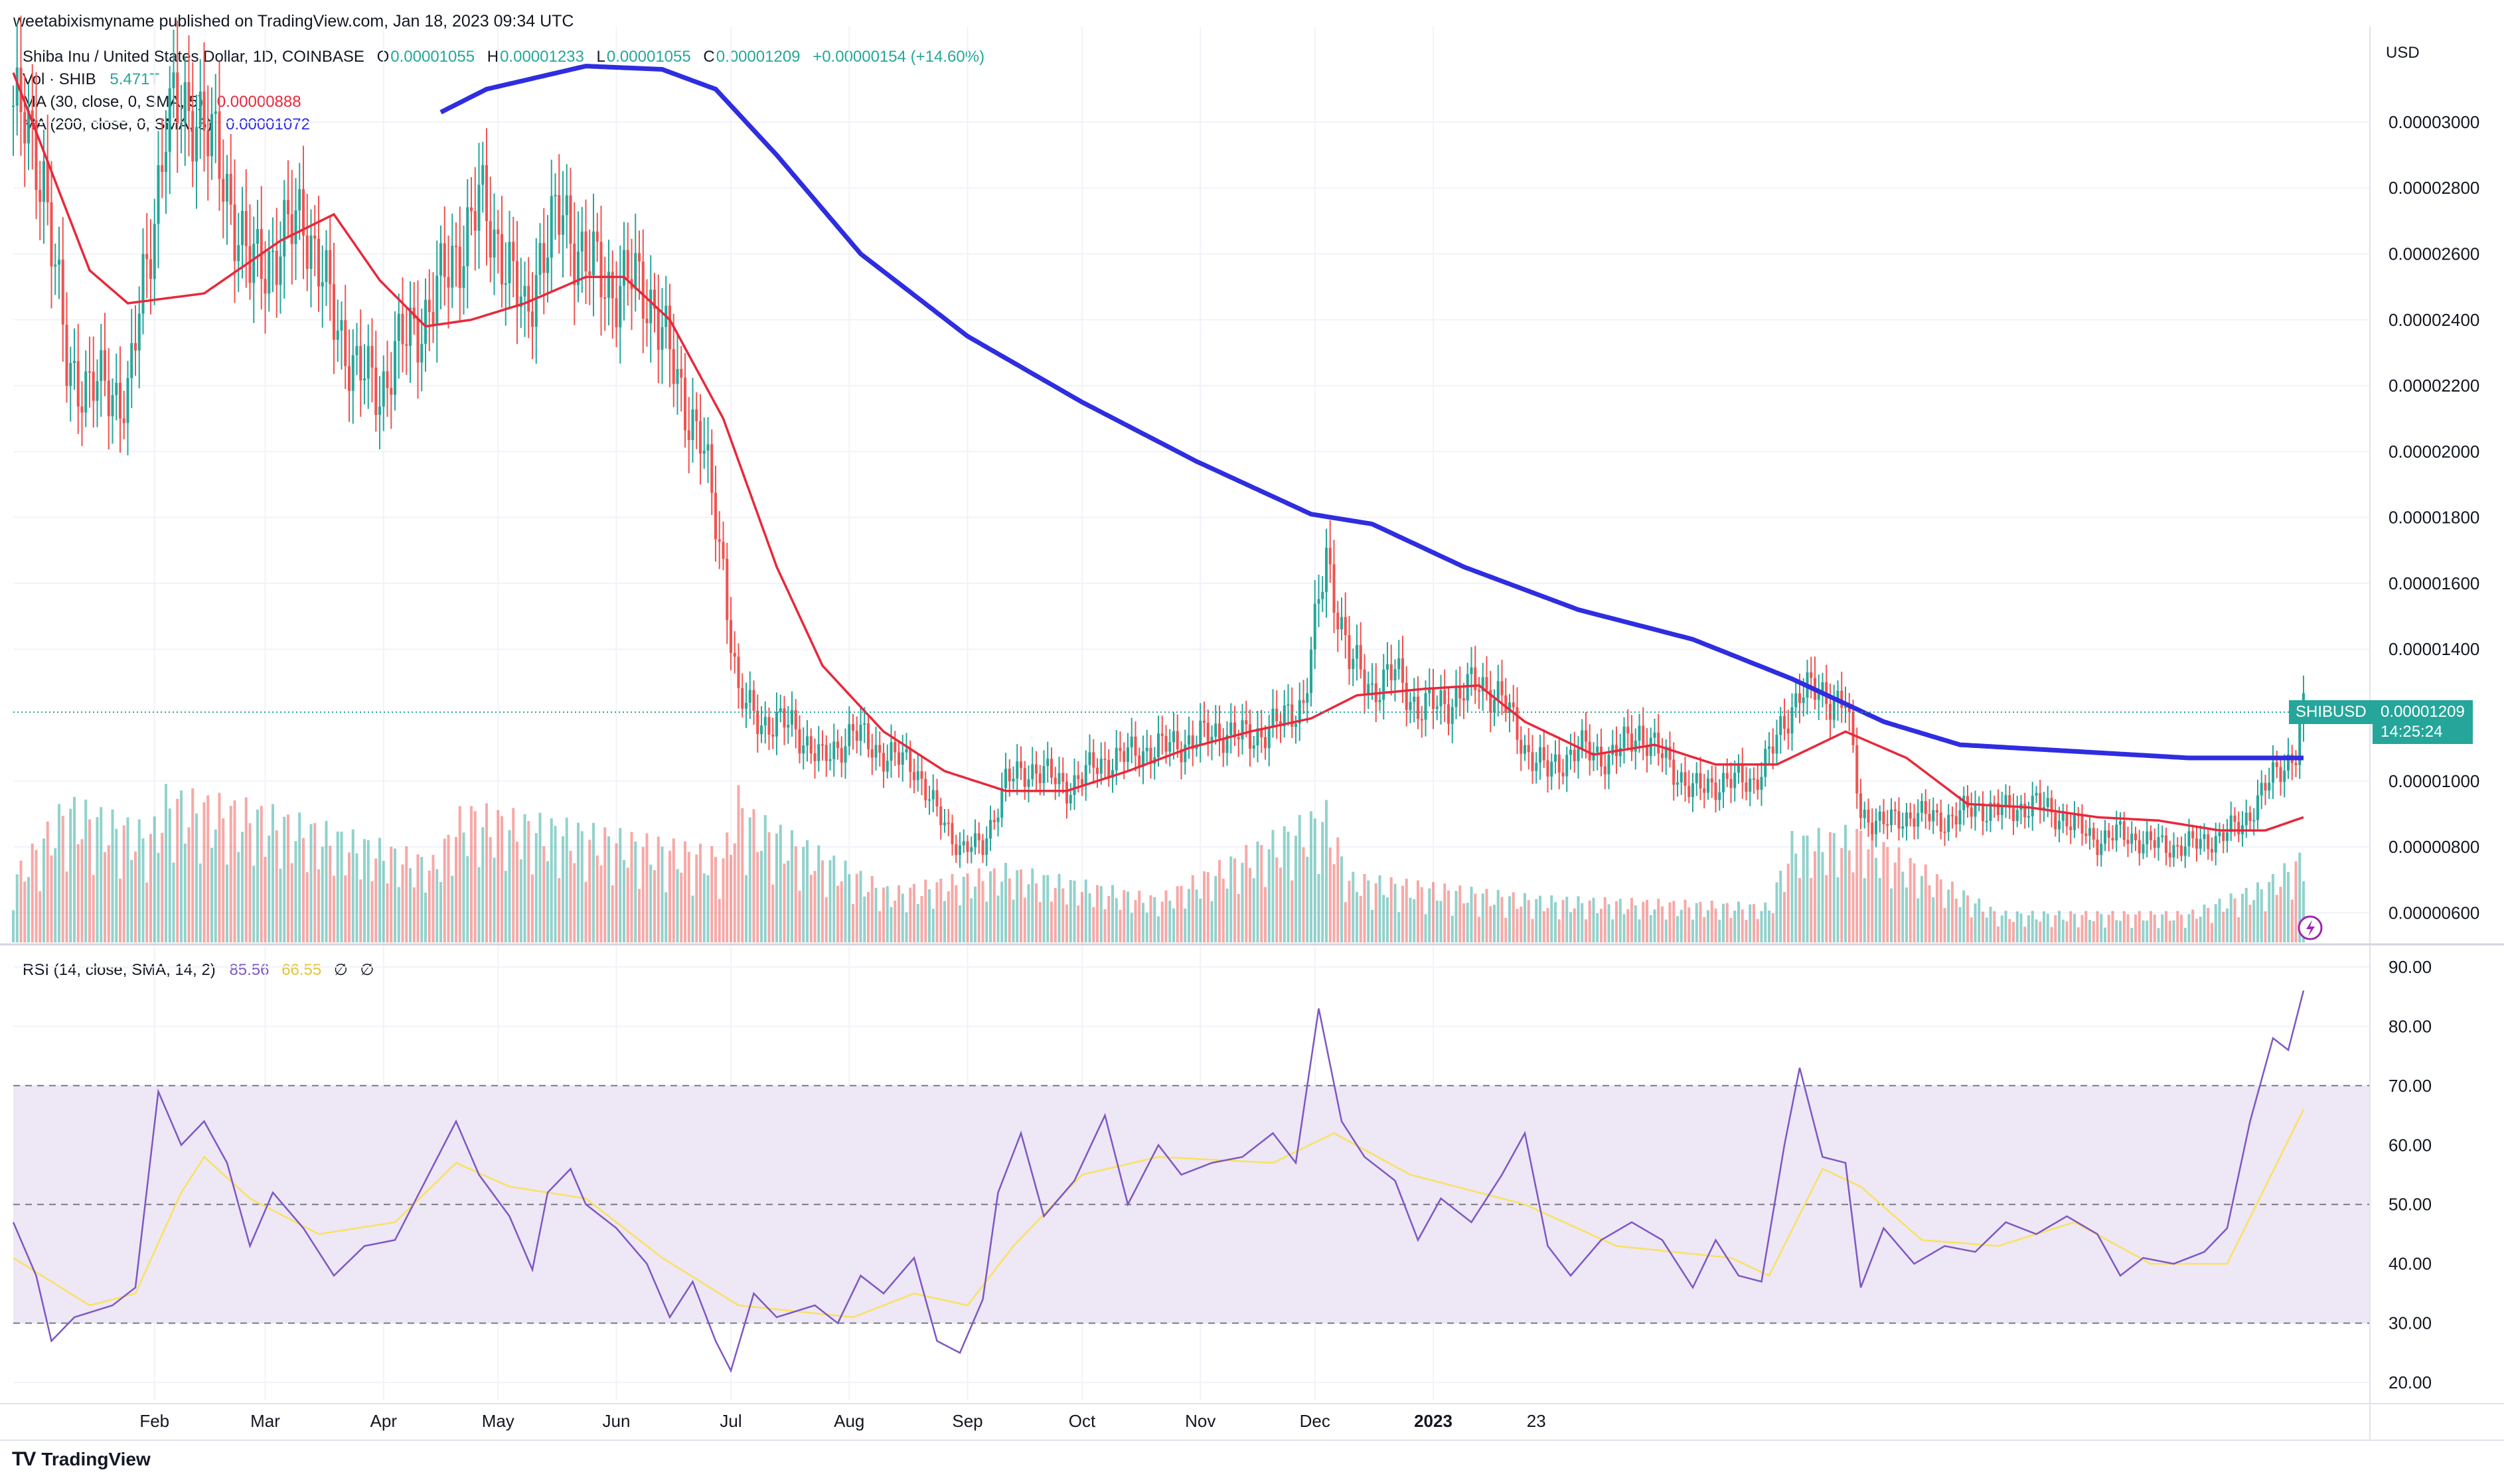  What do you see at coordinates (81, 1459) in the screenshot?
I see `tradingview-brand: TV TradingView` at bounding box center [81, 1459].